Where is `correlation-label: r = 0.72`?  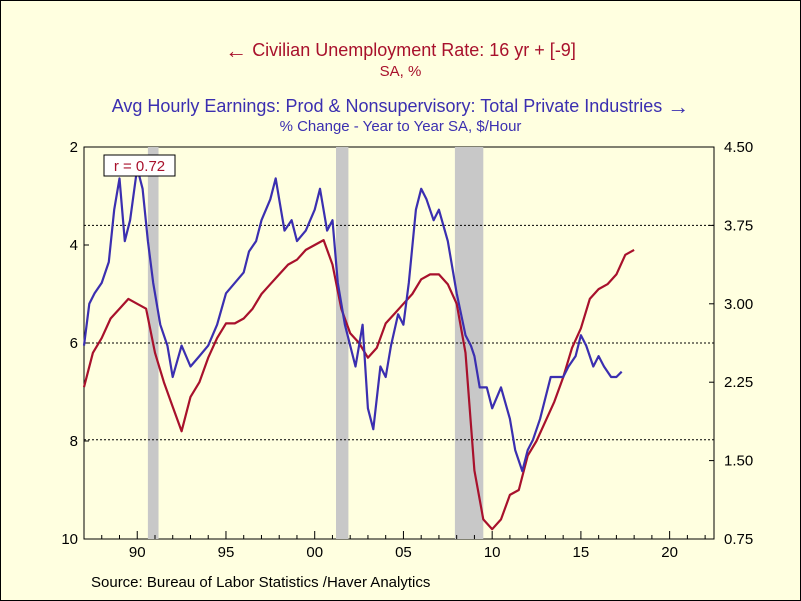 correlation-label: r = 0.72 is located at coordinates (139, 166).